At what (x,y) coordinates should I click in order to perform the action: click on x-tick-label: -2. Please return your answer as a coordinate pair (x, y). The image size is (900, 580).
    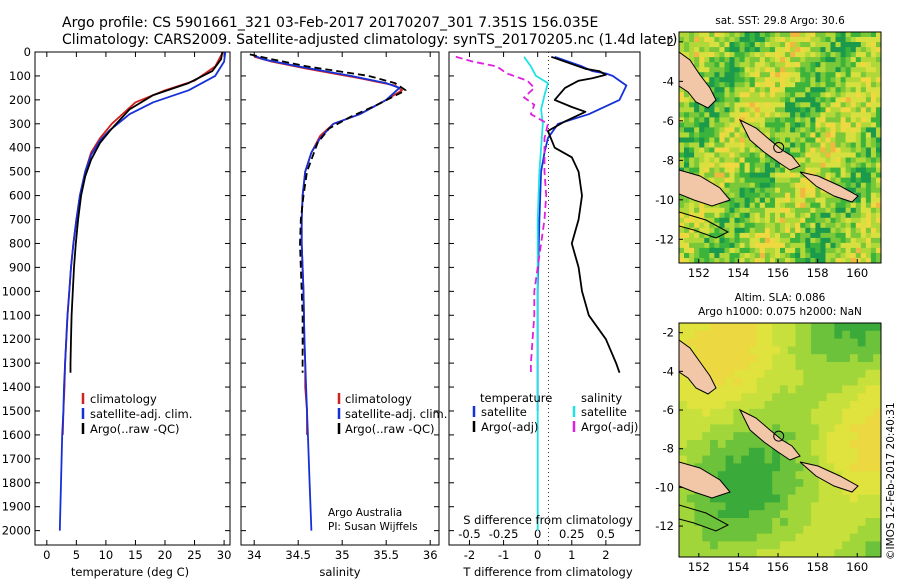
    Looking at the image, I should click on (469, 555).